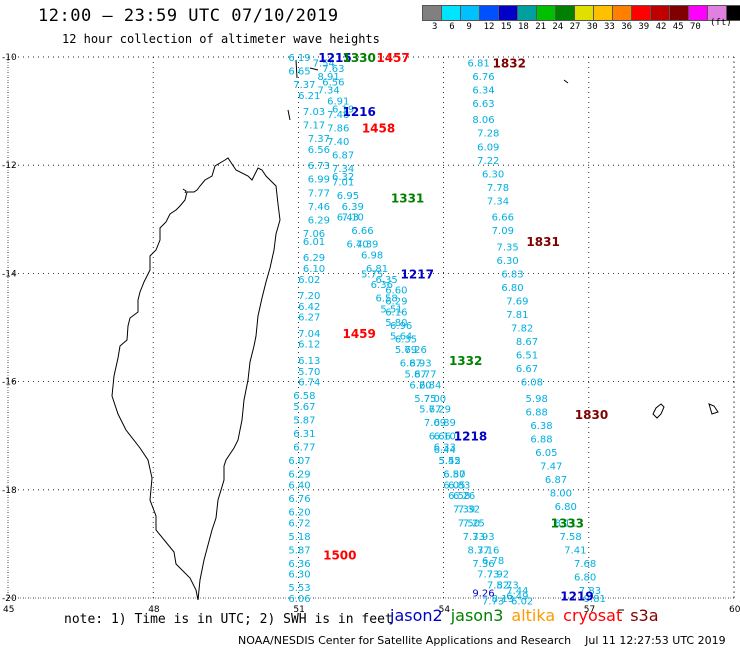 The width and height of the screenshot is (740, 650). Describe the element at coordinates (353, 218) in the screenshot. I see `wave-height-value: 7.10` at that location.